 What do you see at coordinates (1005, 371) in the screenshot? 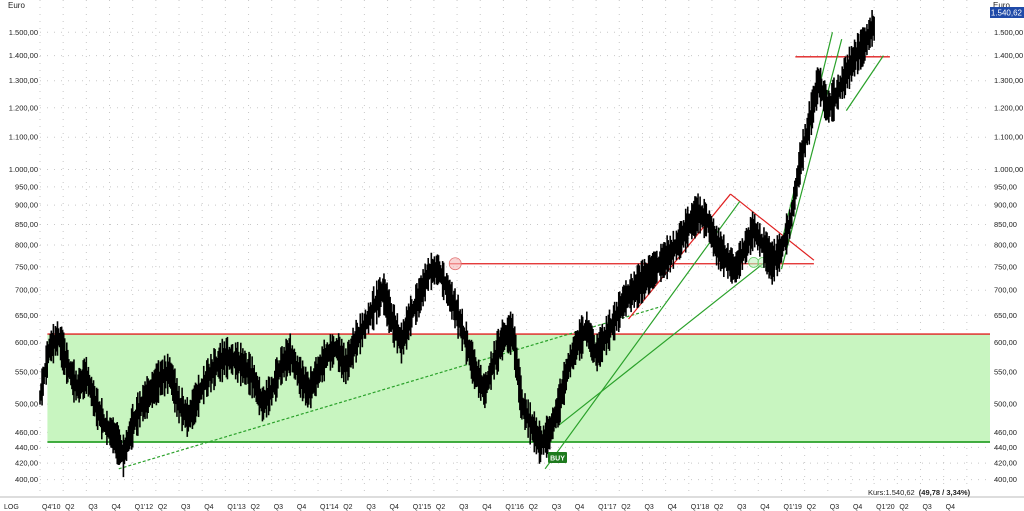
I see `y-tick-label-right: 550,00` at bounding box center [1005, 371].